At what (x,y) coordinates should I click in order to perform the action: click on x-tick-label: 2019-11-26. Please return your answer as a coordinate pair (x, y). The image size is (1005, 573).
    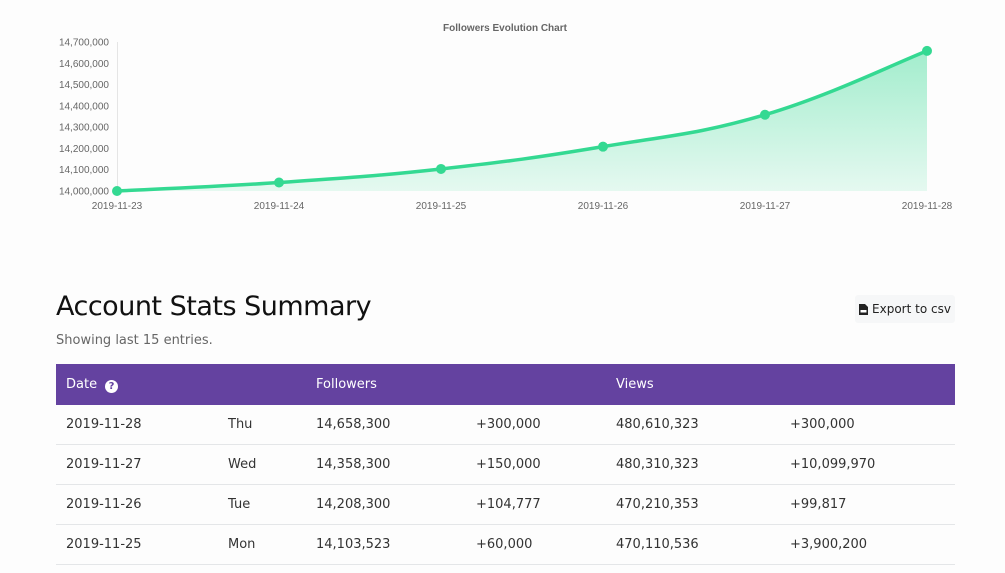
    Looking at the image, I should click on (603, 206).